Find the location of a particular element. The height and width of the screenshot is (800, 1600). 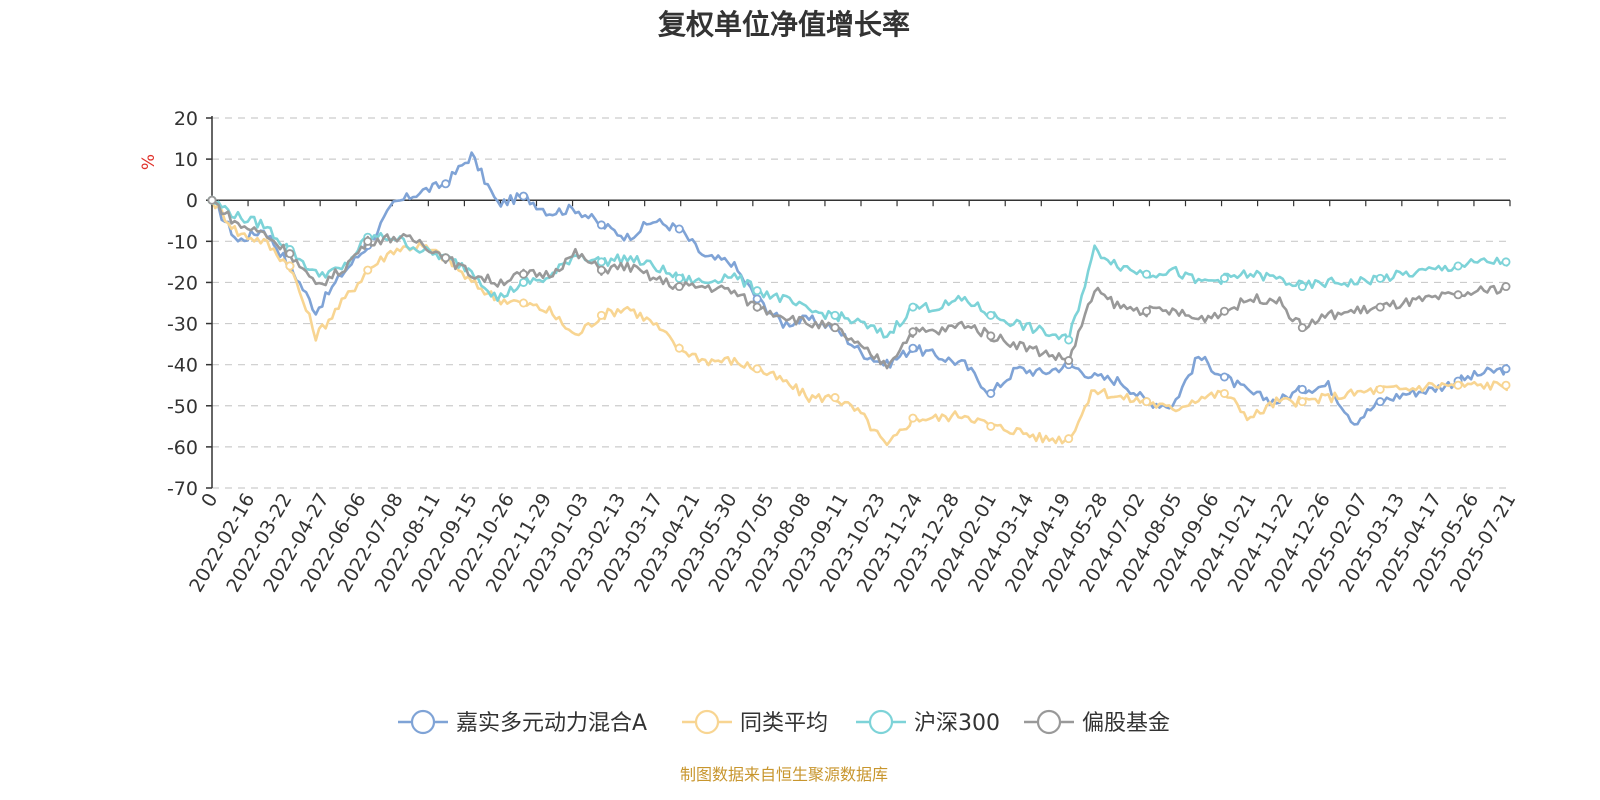

legend-item: 同类平均 is located at coordinates (755, 722).